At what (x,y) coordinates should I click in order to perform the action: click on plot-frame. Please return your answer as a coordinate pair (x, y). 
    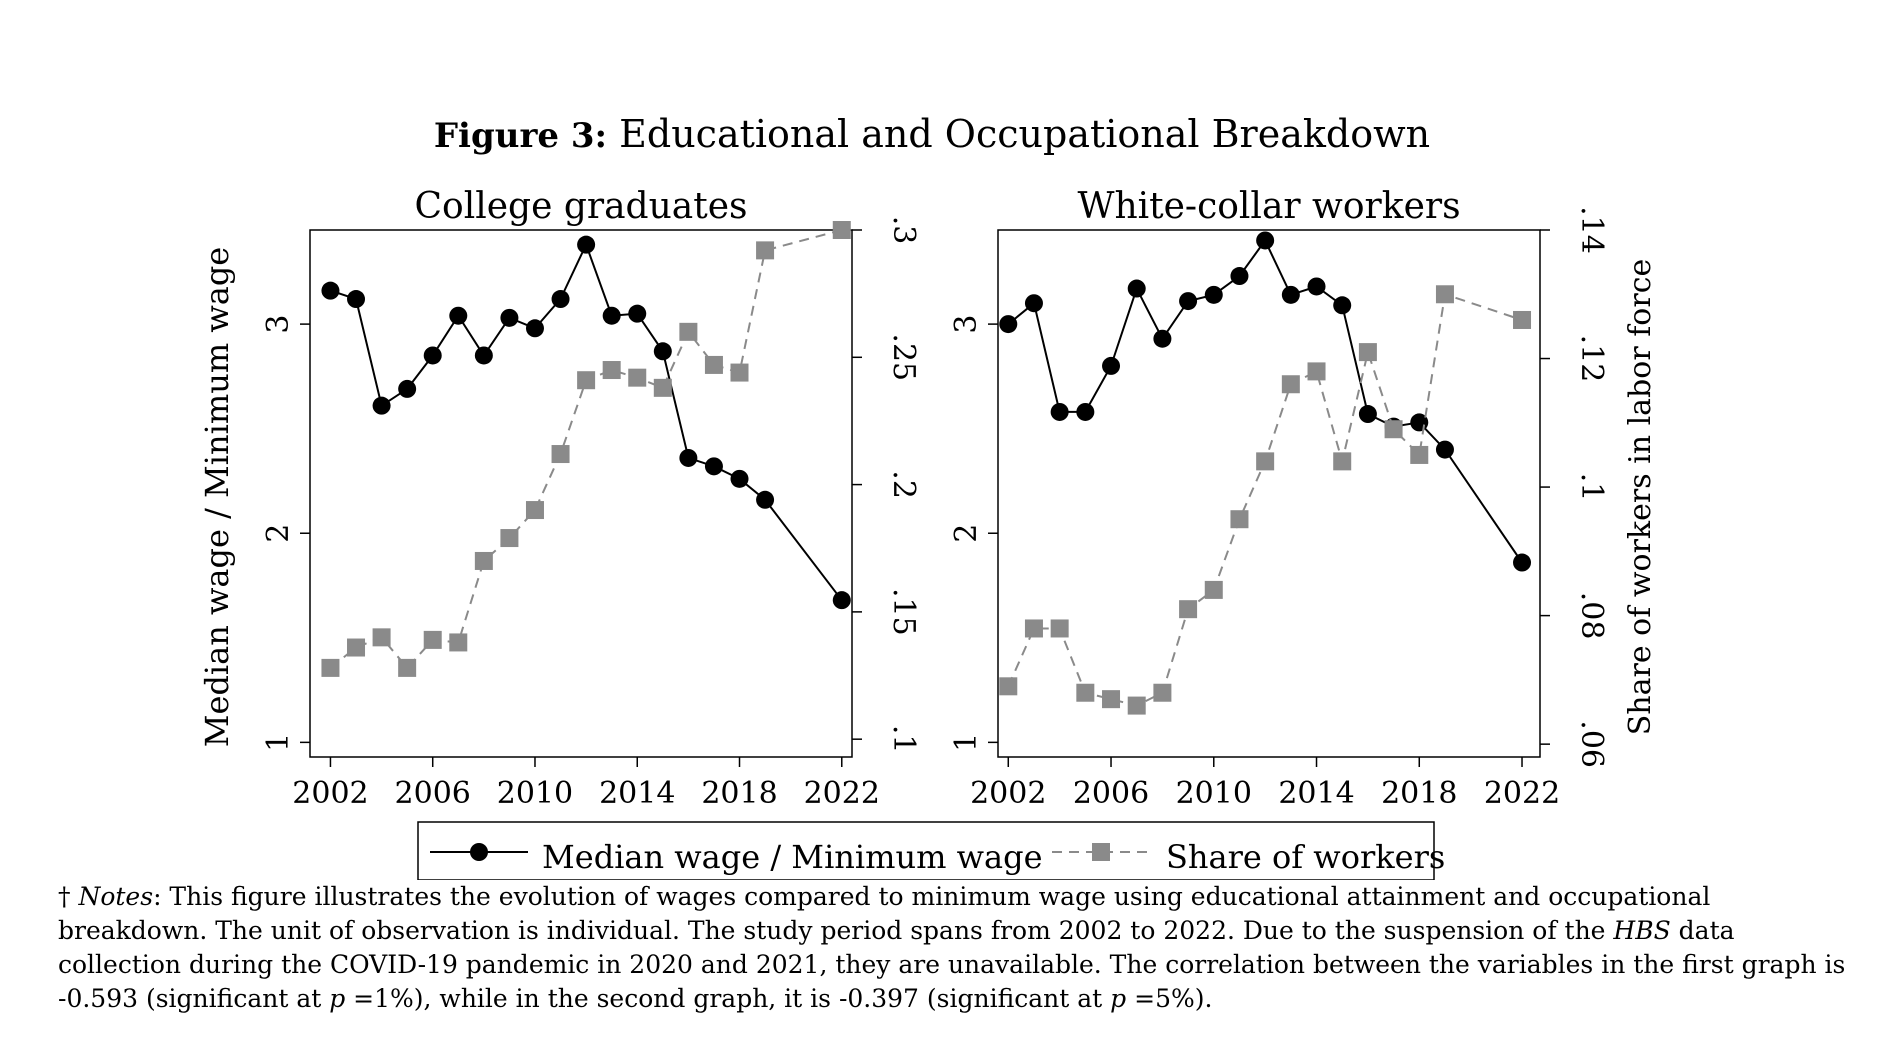
    Looking at the image, I should click on (1269, 493).